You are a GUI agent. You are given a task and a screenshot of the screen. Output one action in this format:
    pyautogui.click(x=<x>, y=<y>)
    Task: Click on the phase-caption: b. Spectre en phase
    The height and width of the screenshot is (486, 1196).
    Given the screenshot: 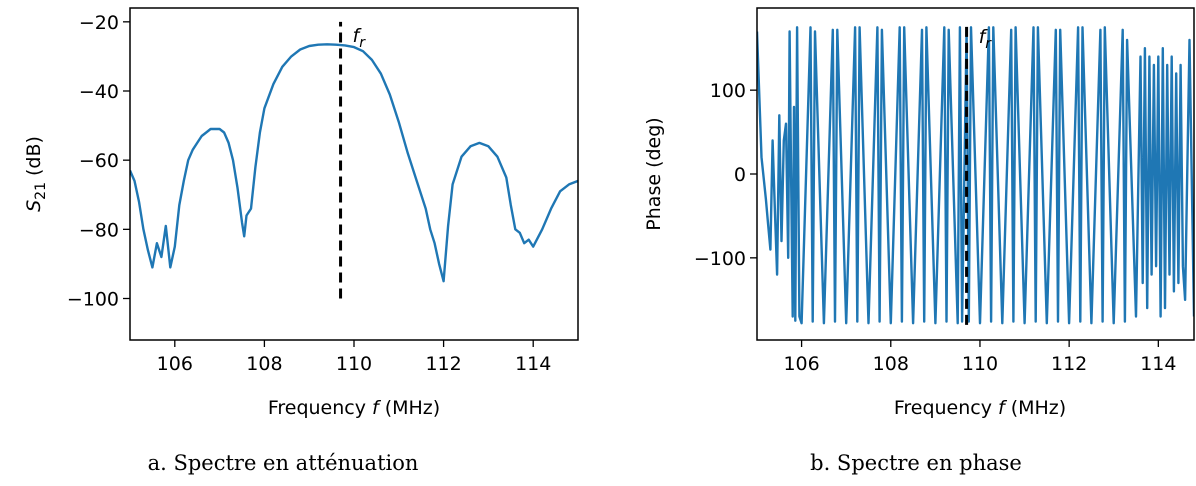 What is the action you would take?
    pyautogui.click(x=916, y=463)
    